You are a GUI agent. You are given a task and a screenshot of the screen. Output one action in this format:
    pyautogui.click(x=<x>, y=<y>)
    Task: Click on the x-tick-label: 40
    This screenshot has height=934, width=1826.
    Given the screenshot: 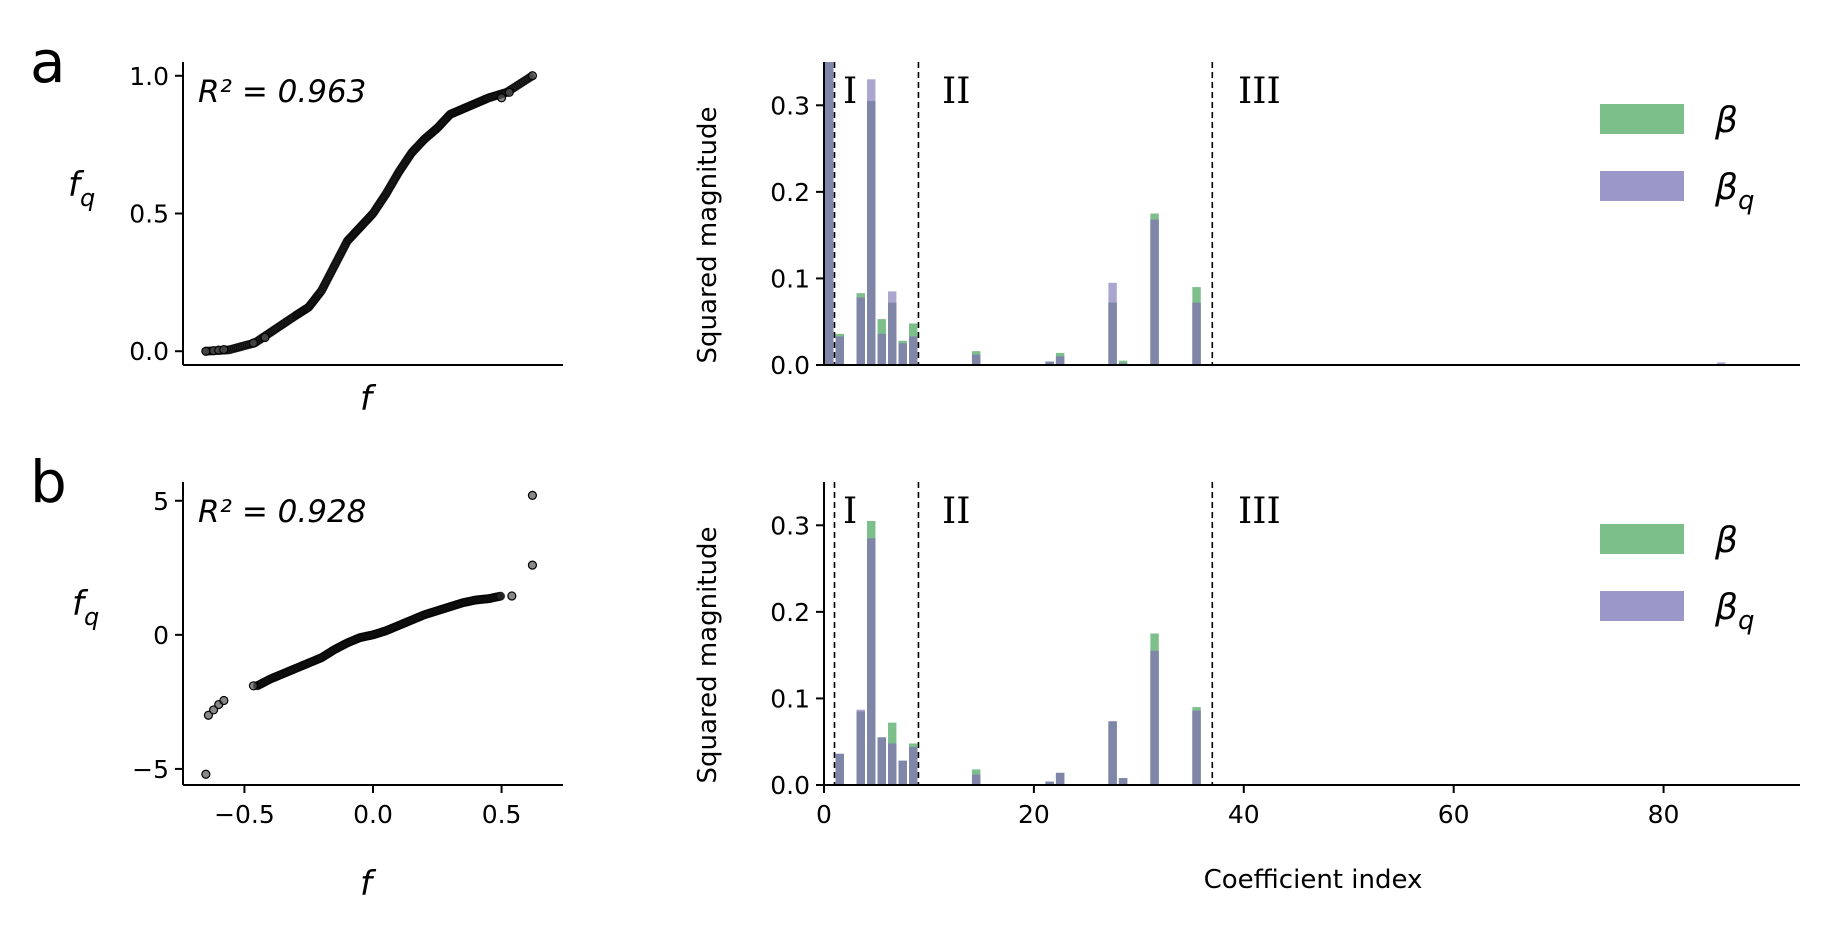 What is the action you would take?
    pyautogui.click(x=1244, y=814)
    